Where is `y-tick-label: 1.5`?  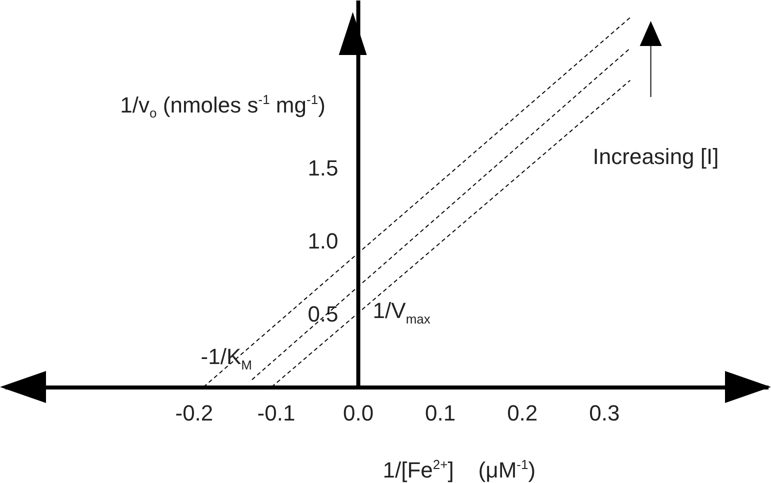 y-tick-label: 1.5 is located at coordinates (323, 167).